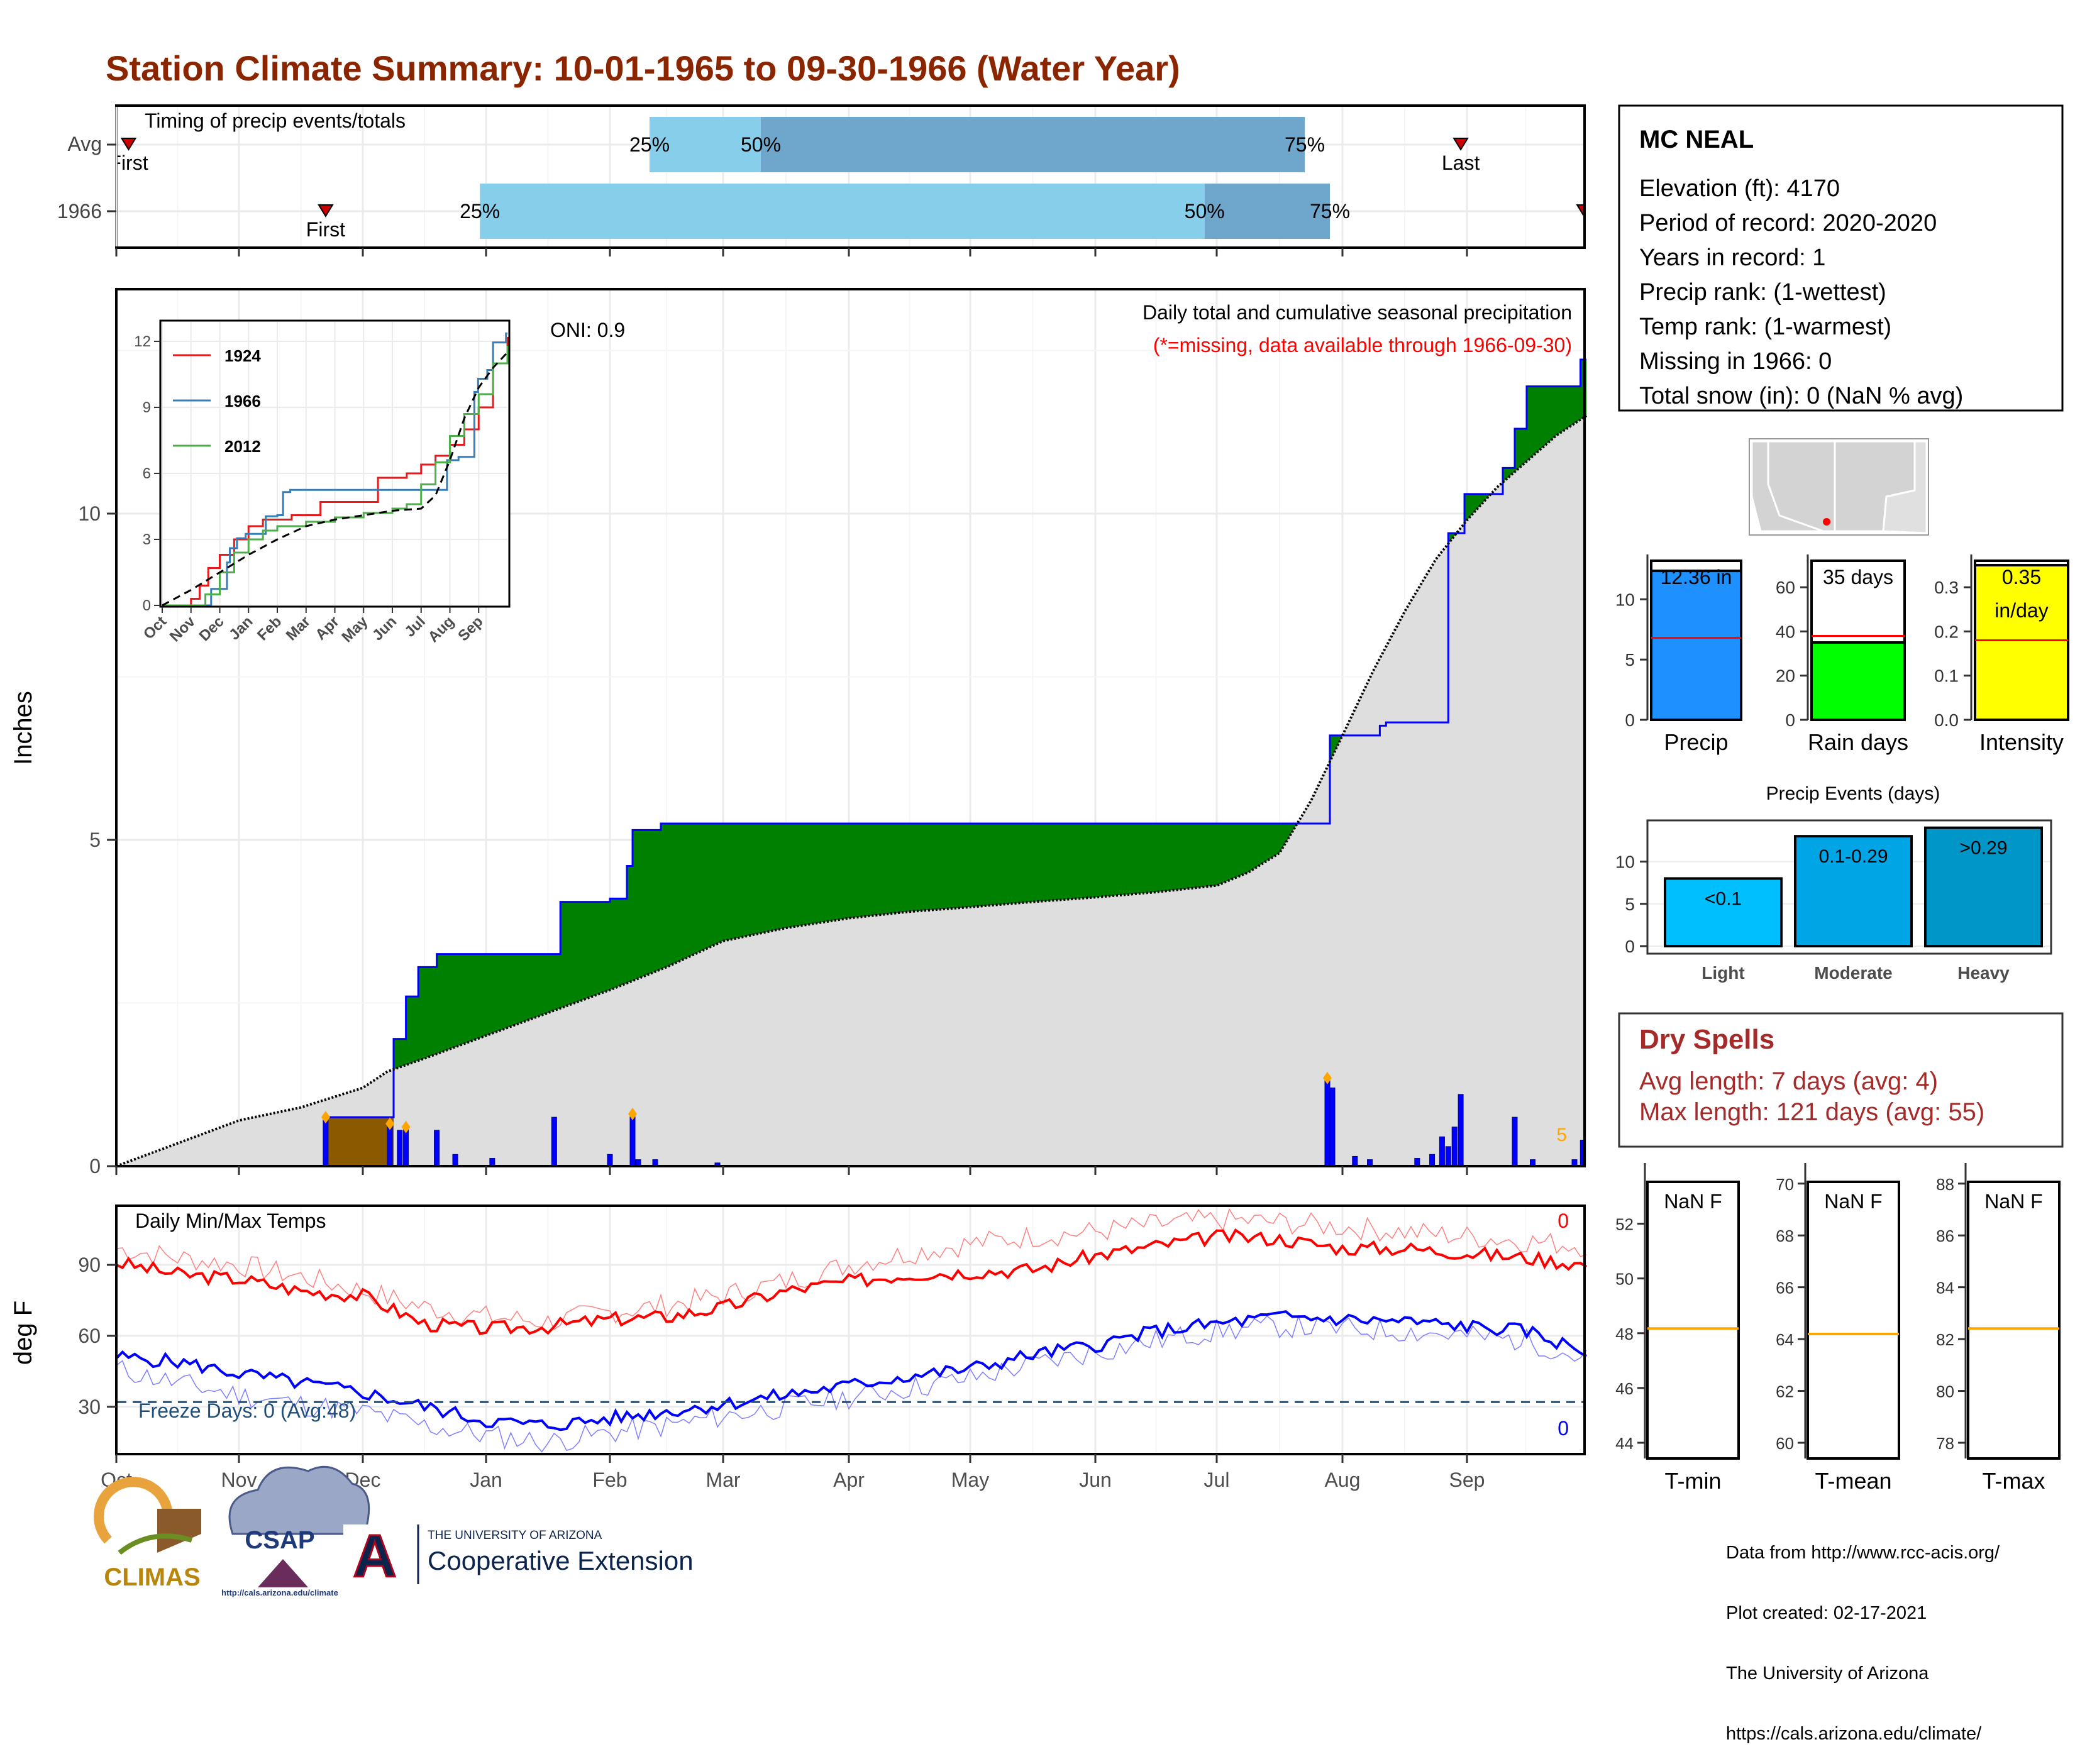 The width and height of the screenshot is (2075, 1764). What do you see at coordinates (1858, 681) in the screenshot?
I see `mini-bar-rain-days` at bounding box center [1858, 681].